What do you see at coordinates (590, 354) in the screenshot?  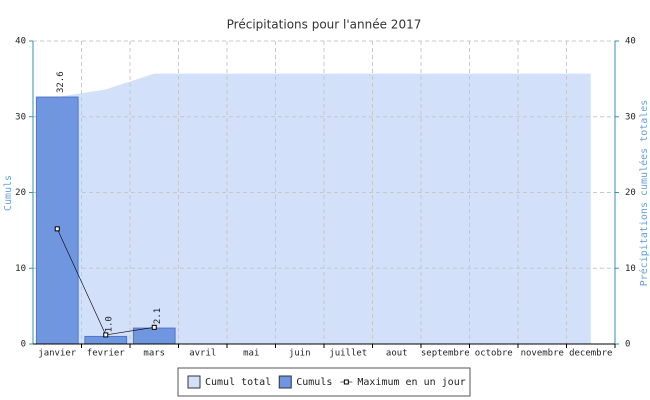 I see `x-tick-label: decembre` at bounding box center [590, 354].